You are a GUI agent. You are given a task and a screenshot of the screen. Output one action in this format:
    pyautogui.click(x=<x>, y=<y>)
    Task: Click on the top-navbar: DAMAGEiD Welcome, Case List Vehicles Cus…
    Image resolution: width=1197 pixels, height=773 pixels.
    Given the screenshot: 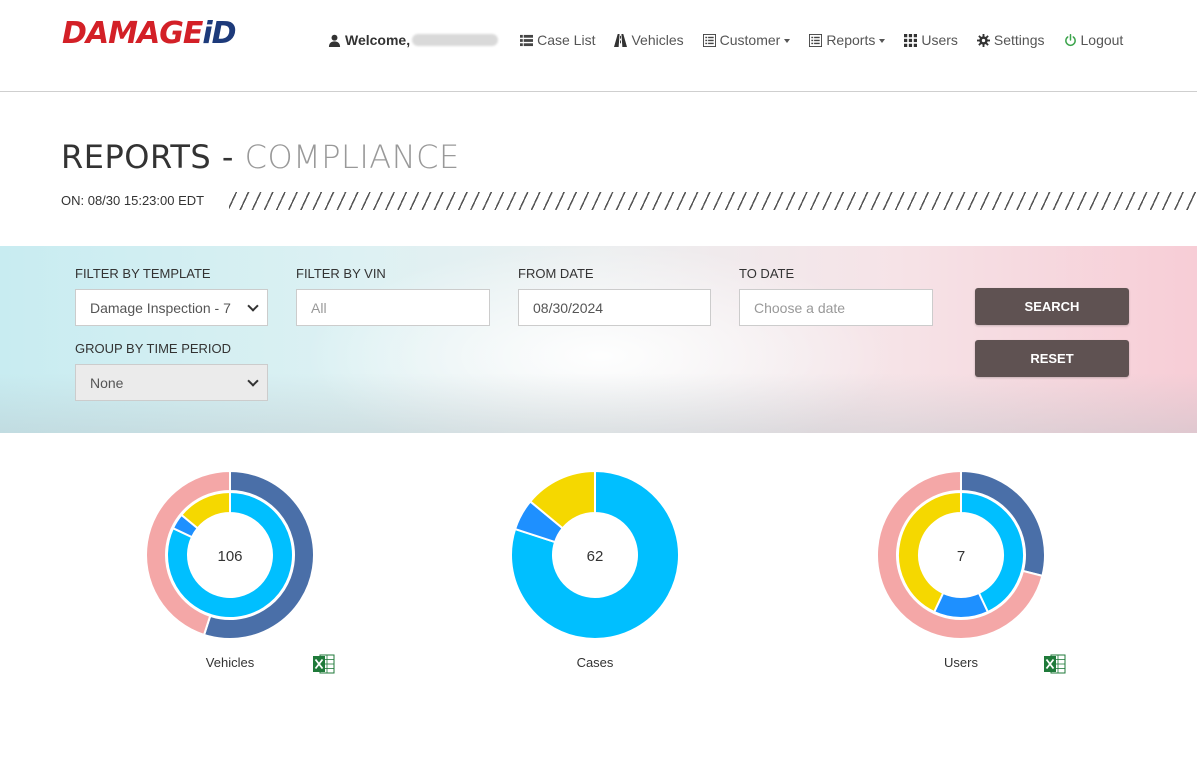 What is the action you would take?
    pyautogui.click(x=598, y=46)
    